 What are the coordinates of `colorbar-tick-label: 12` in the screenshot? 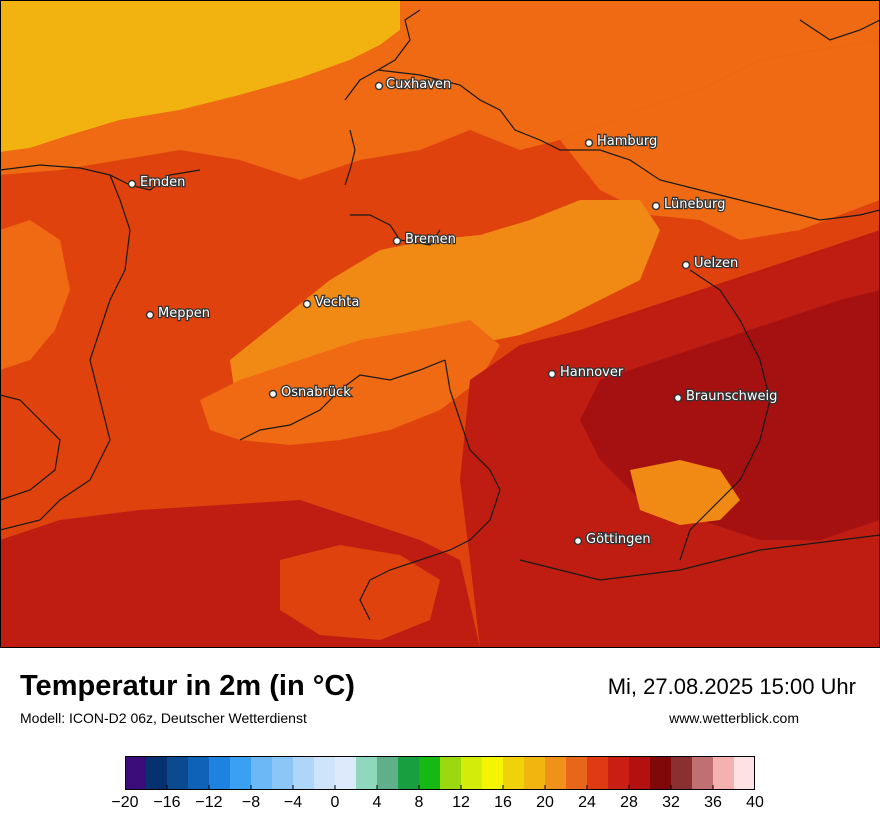 It's located at (461, 802).